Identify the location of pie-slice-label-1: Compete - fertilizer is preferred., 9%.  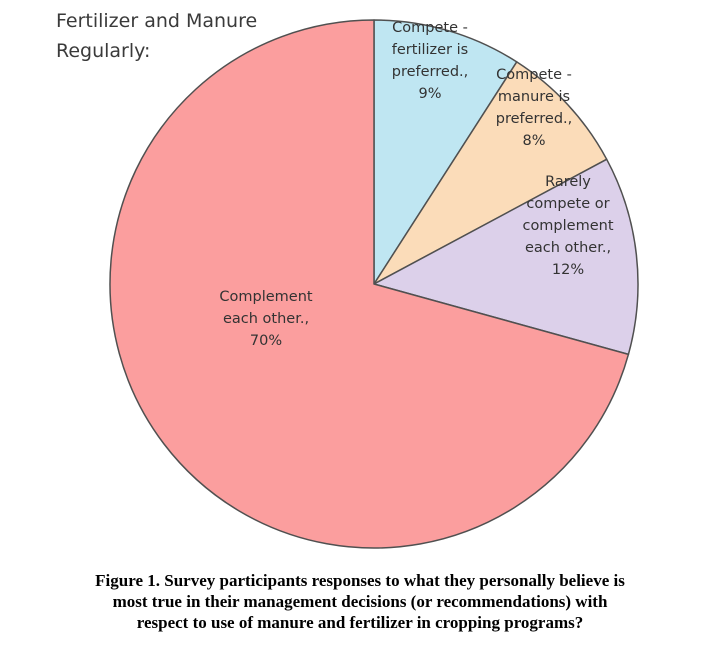
(430, 61).